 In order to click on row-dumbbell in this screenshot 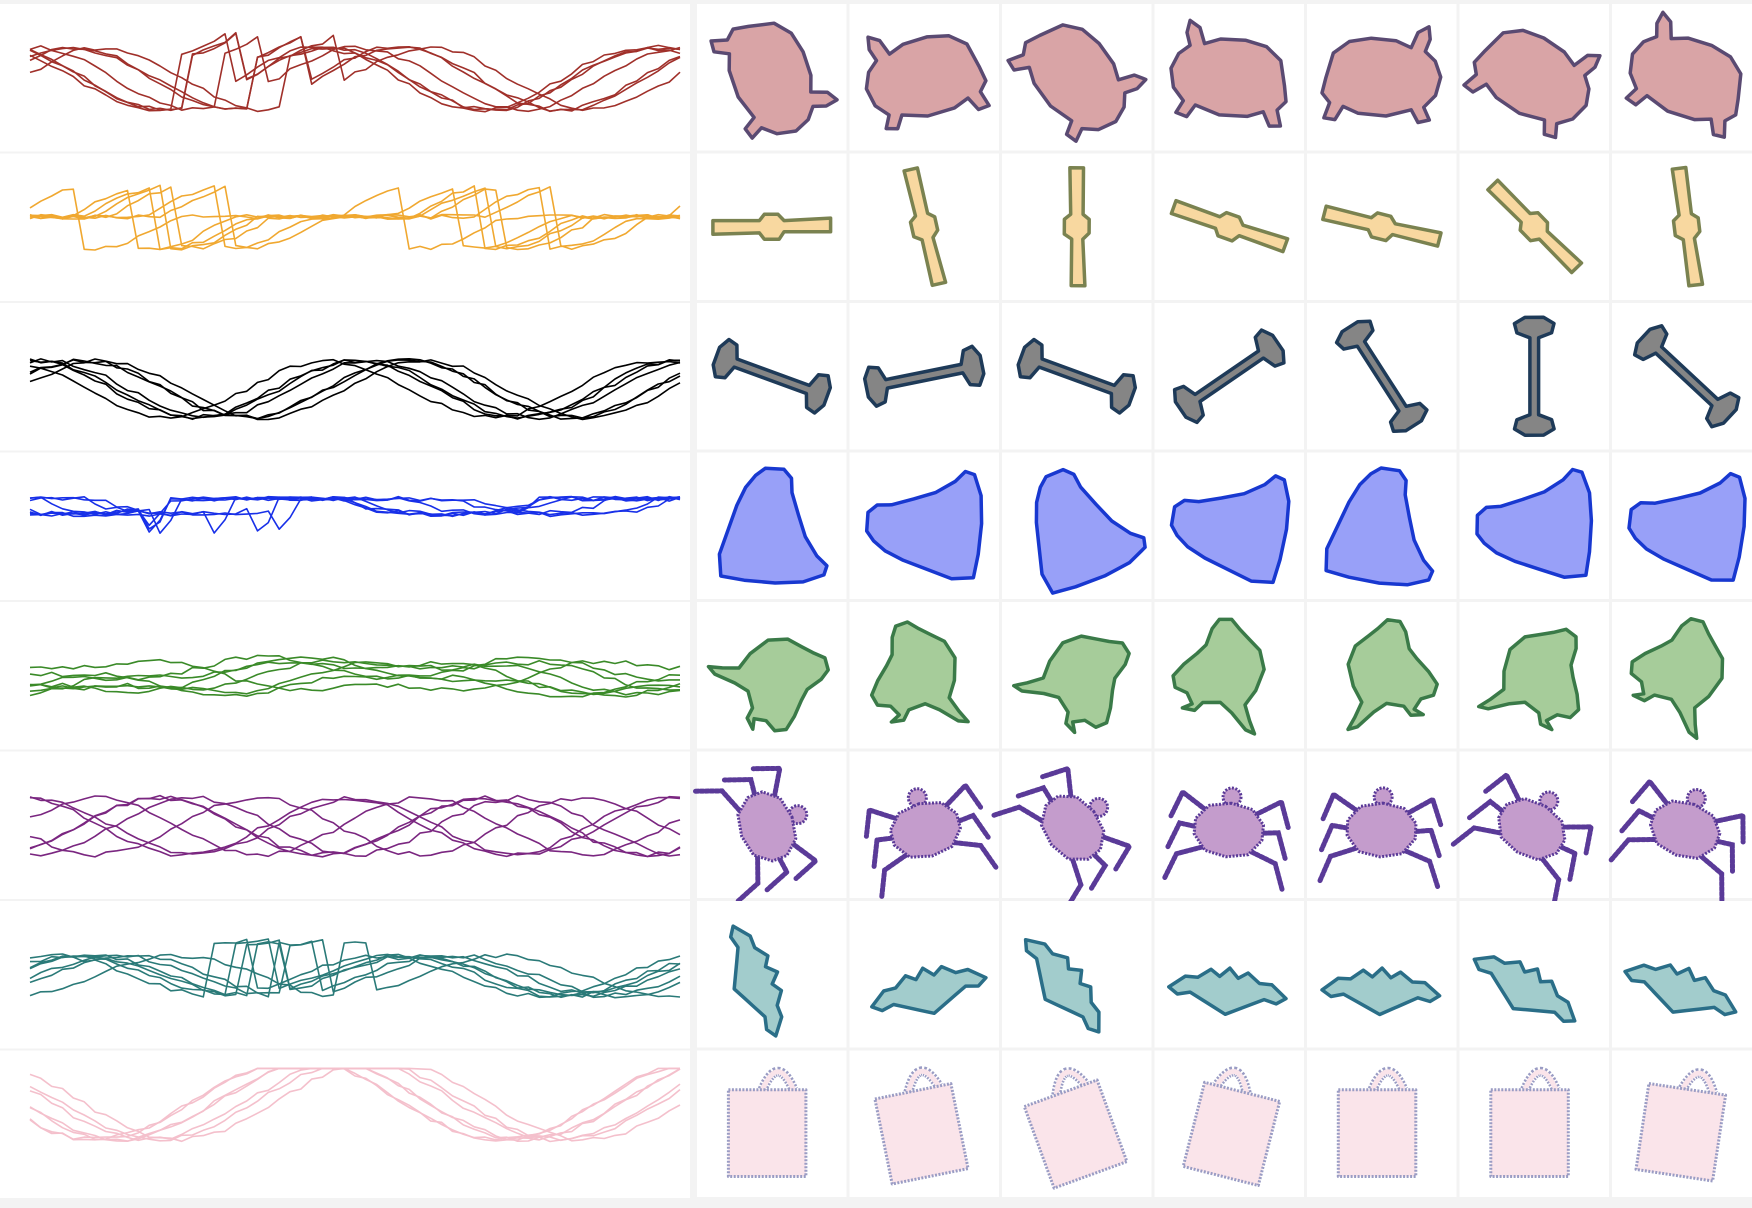, I will do `click(876, 377)`.